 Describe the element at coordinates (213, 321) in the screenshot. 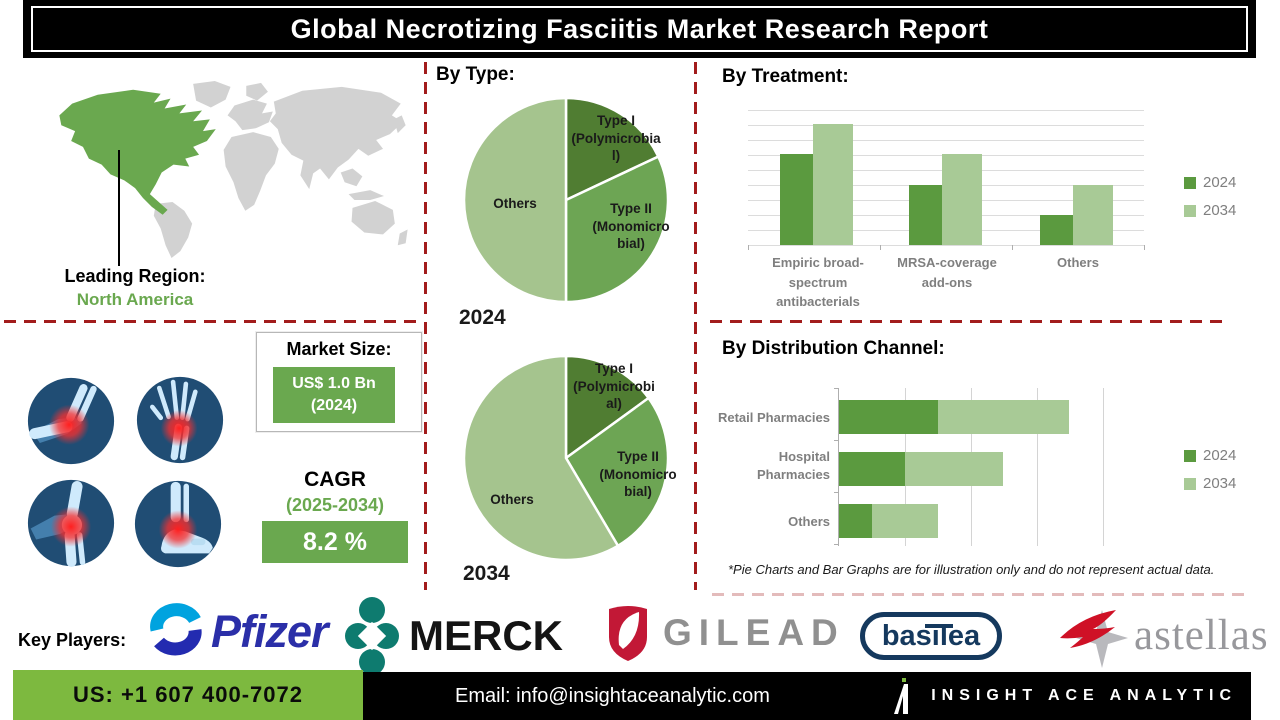

I see `divider-horizontal-left` at that location.